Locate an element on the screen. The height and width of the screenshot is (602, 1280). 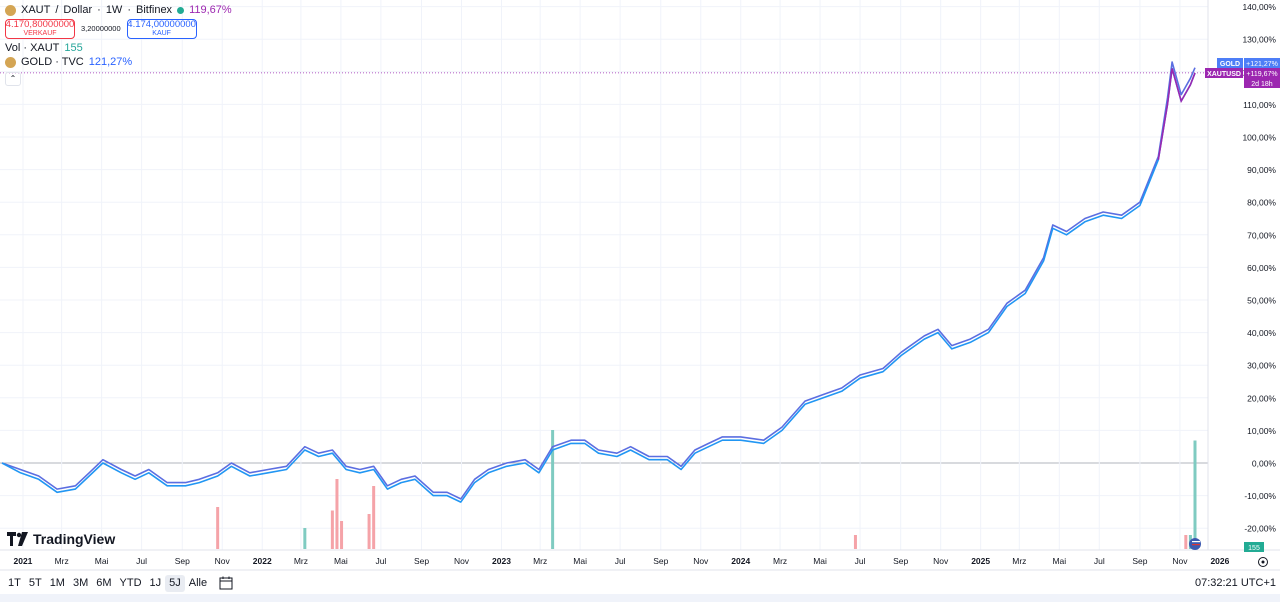
volume-label: Vol · XAUT is located at coordinates (32, 48).